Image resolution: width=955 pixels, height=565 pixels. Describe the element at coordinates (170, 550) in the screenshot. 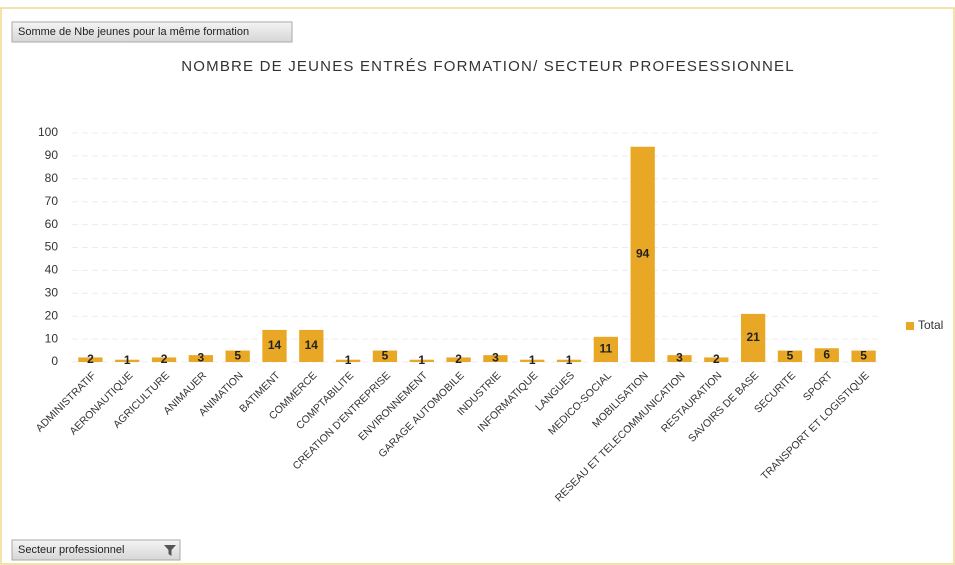

I see `filter-icon` at that location.